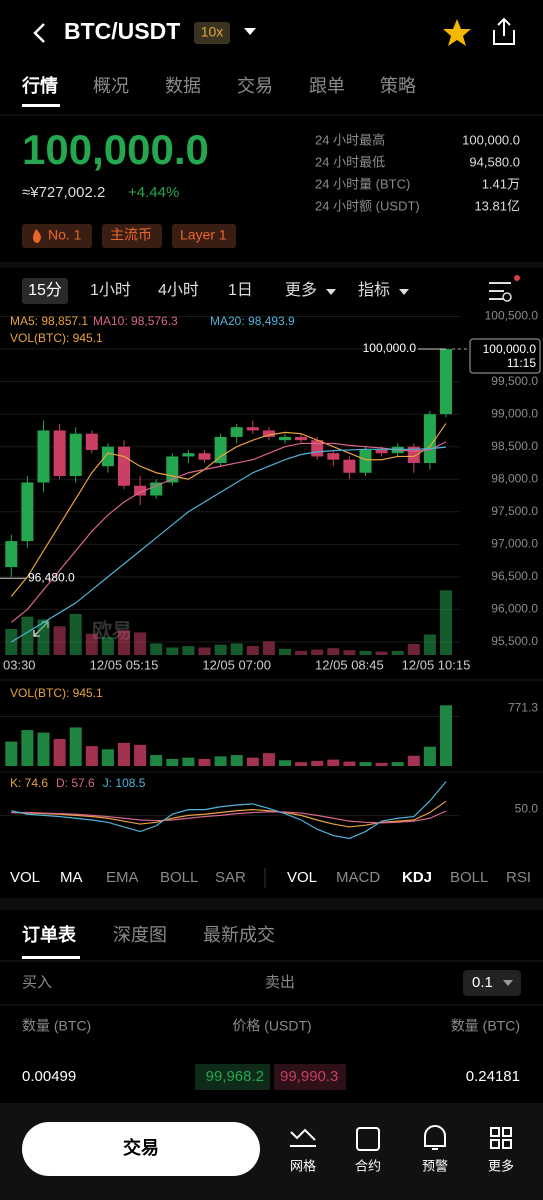  What do you see at coordinates (514, 446) in the screenshot?
I see `y-tick-label: 98,500.0` at bounding box center [514, 446].